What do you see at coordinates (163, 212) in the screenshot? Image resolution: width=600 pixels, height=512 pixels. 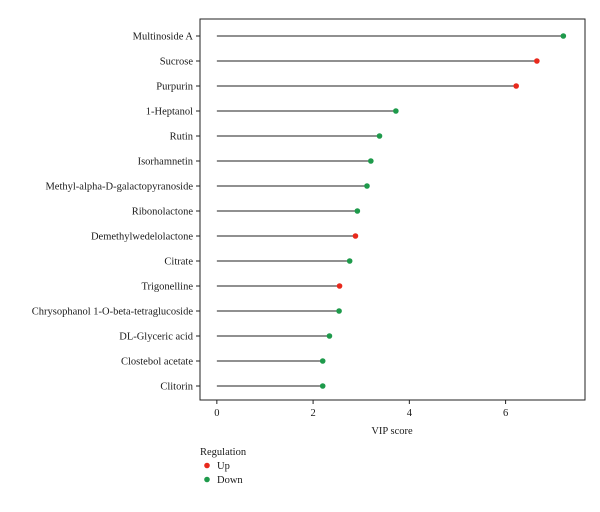 I see `category-label-7: Ribonolactone` at bounding box center [163, 212].